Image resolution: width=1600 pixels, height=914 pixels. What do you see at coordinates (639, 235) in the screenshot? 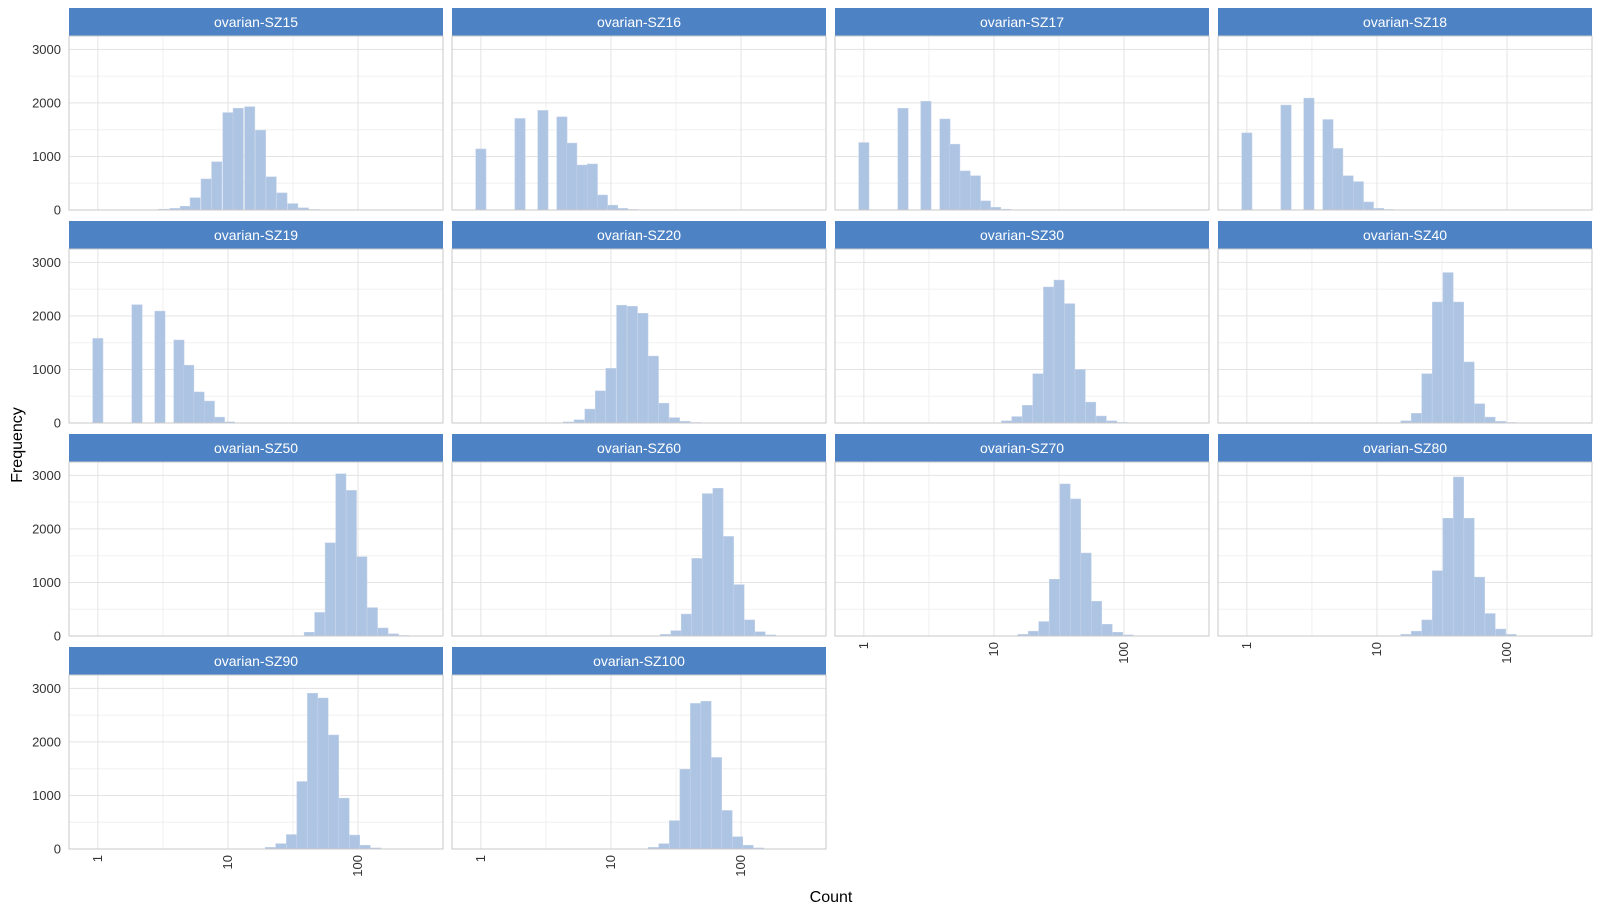
I see `facet-strip-label: ovarian-SZ20` at bounding box center [639, 235].